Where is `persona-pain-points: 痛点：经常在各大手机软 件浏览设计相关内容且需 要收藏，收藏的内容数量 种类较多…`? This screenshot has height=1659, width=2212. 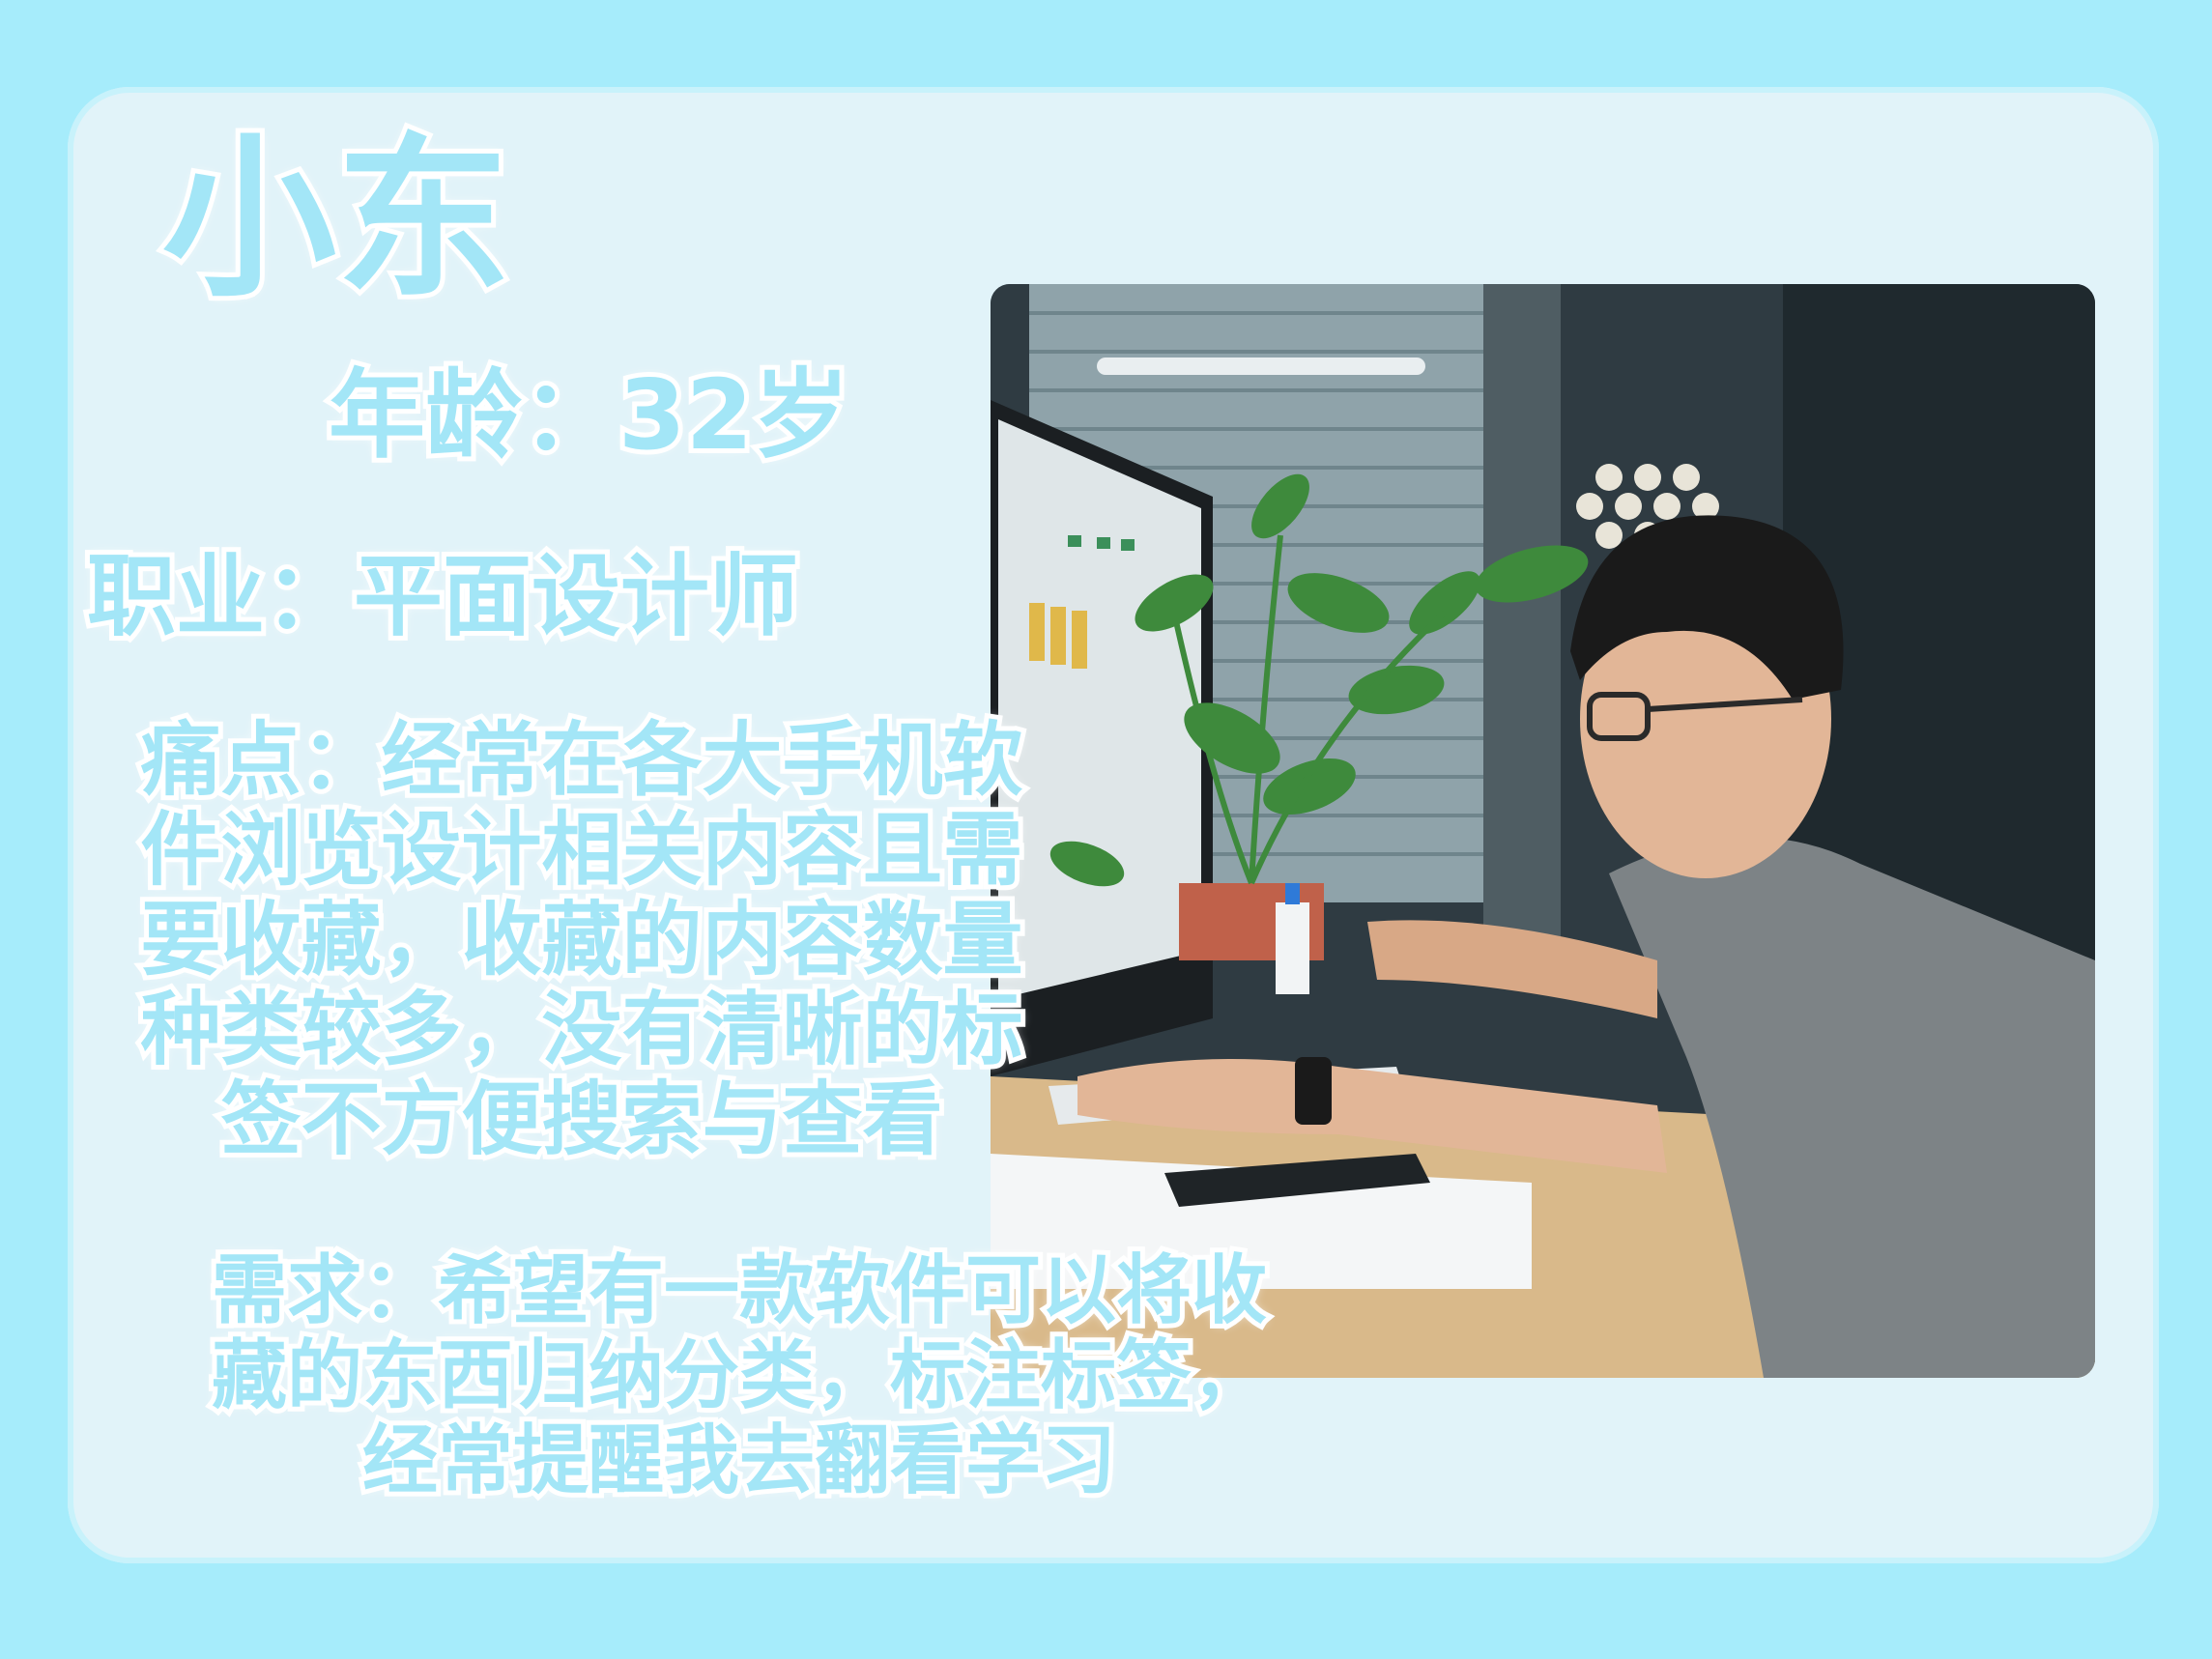
persona-pain-points: 痛点：经常在各大手机软 件浏览设计相关内容且需 要收藏，收藏的内容数量 种类较多… is located at coordinates (582, 939).